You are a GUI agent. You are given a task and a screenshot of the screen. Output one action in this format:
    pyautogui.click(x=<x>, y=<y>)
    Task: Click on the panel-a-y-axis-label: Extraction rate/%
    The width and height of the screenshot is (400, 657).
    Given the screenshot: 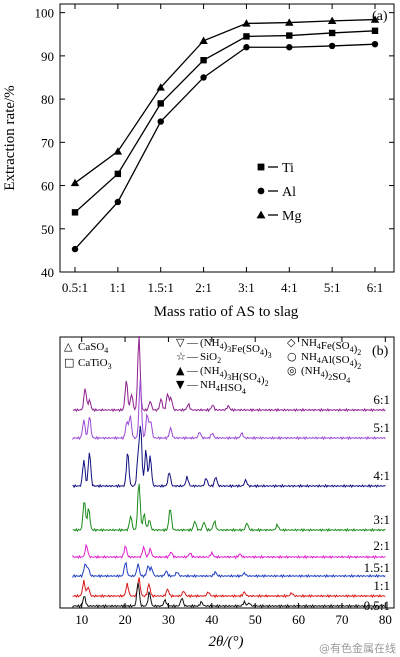 What is the action you would take?
    pyautogui.click(x=10, y=137)
    